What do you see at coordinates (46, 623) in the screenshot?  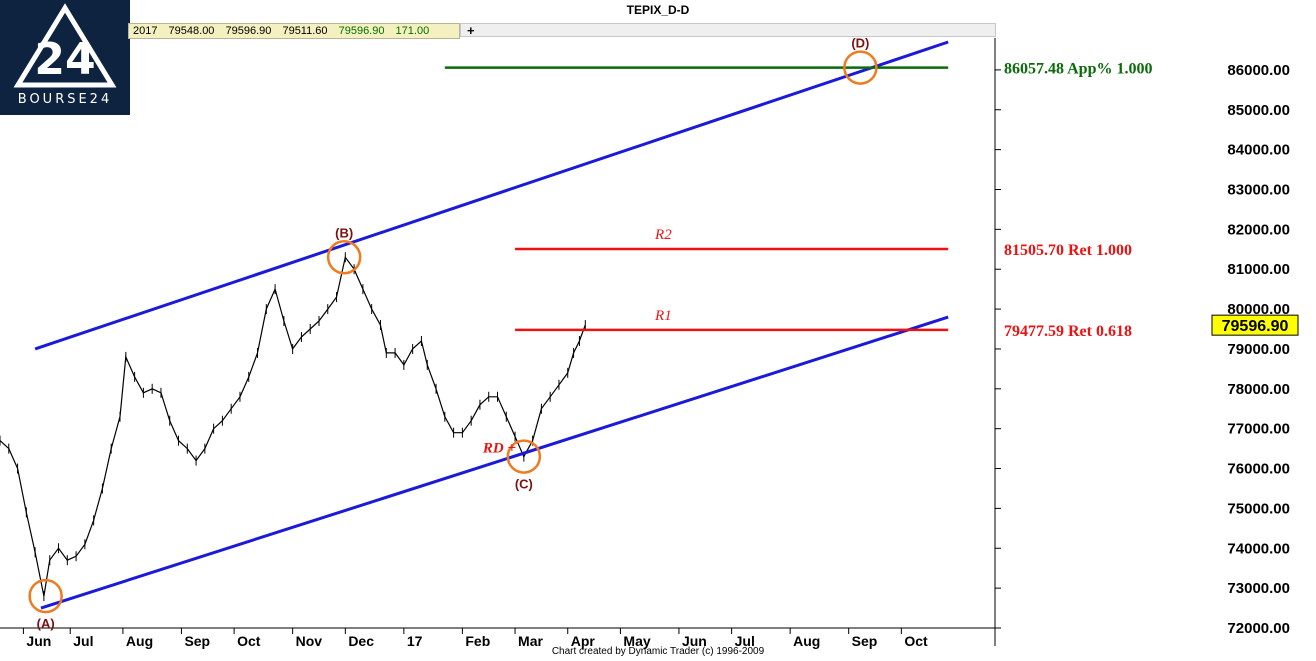 I see `wave-label: (A)` at bounding box center [46, 623].